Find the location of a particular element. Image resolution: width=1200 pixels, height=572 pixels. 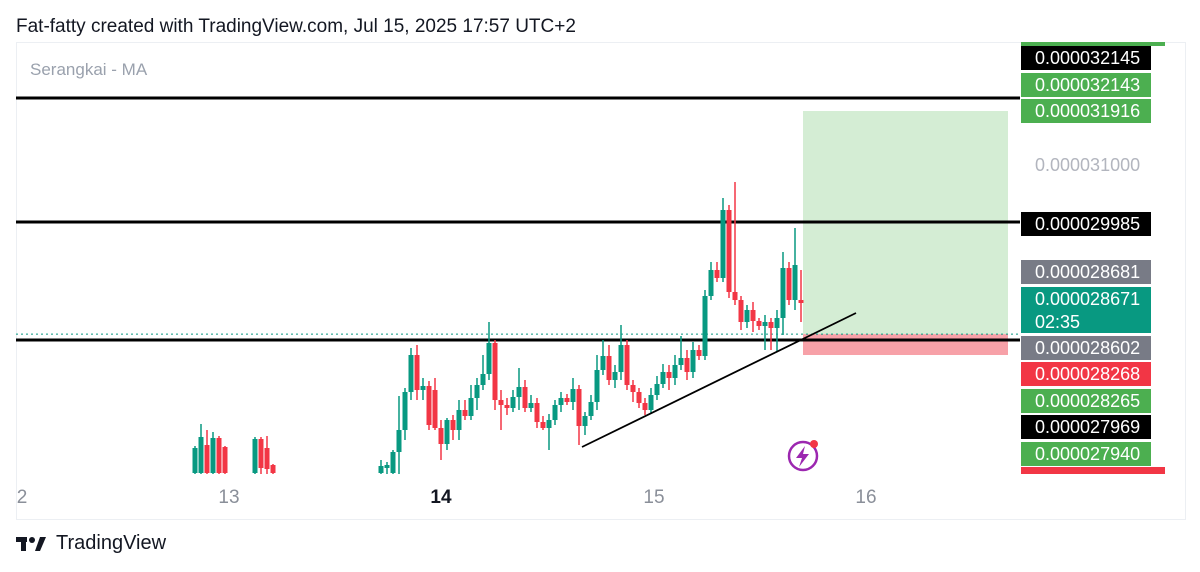

trendline is located at coordinates (719, 380).